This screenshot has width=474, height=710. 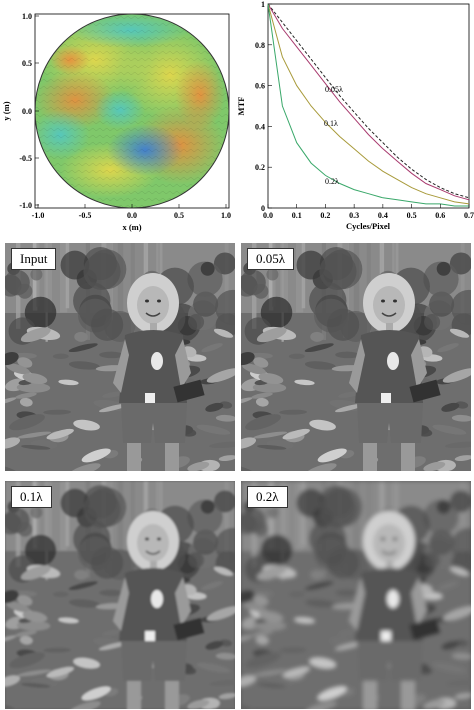 I want to click on map-xtick-label: -0.5, so click(x=85, y=215).